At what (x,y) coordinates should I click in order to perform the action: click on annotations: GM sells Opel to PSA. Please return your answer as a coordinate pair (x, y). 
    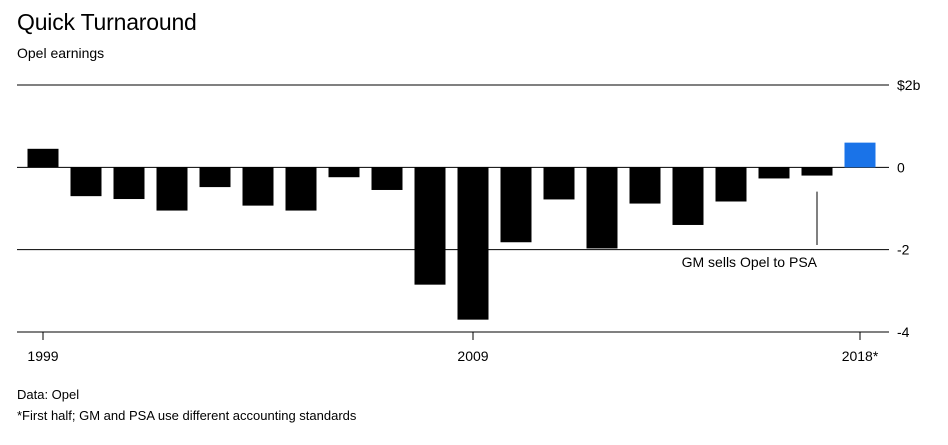
    Looking at the image, I should click on (750, 230).